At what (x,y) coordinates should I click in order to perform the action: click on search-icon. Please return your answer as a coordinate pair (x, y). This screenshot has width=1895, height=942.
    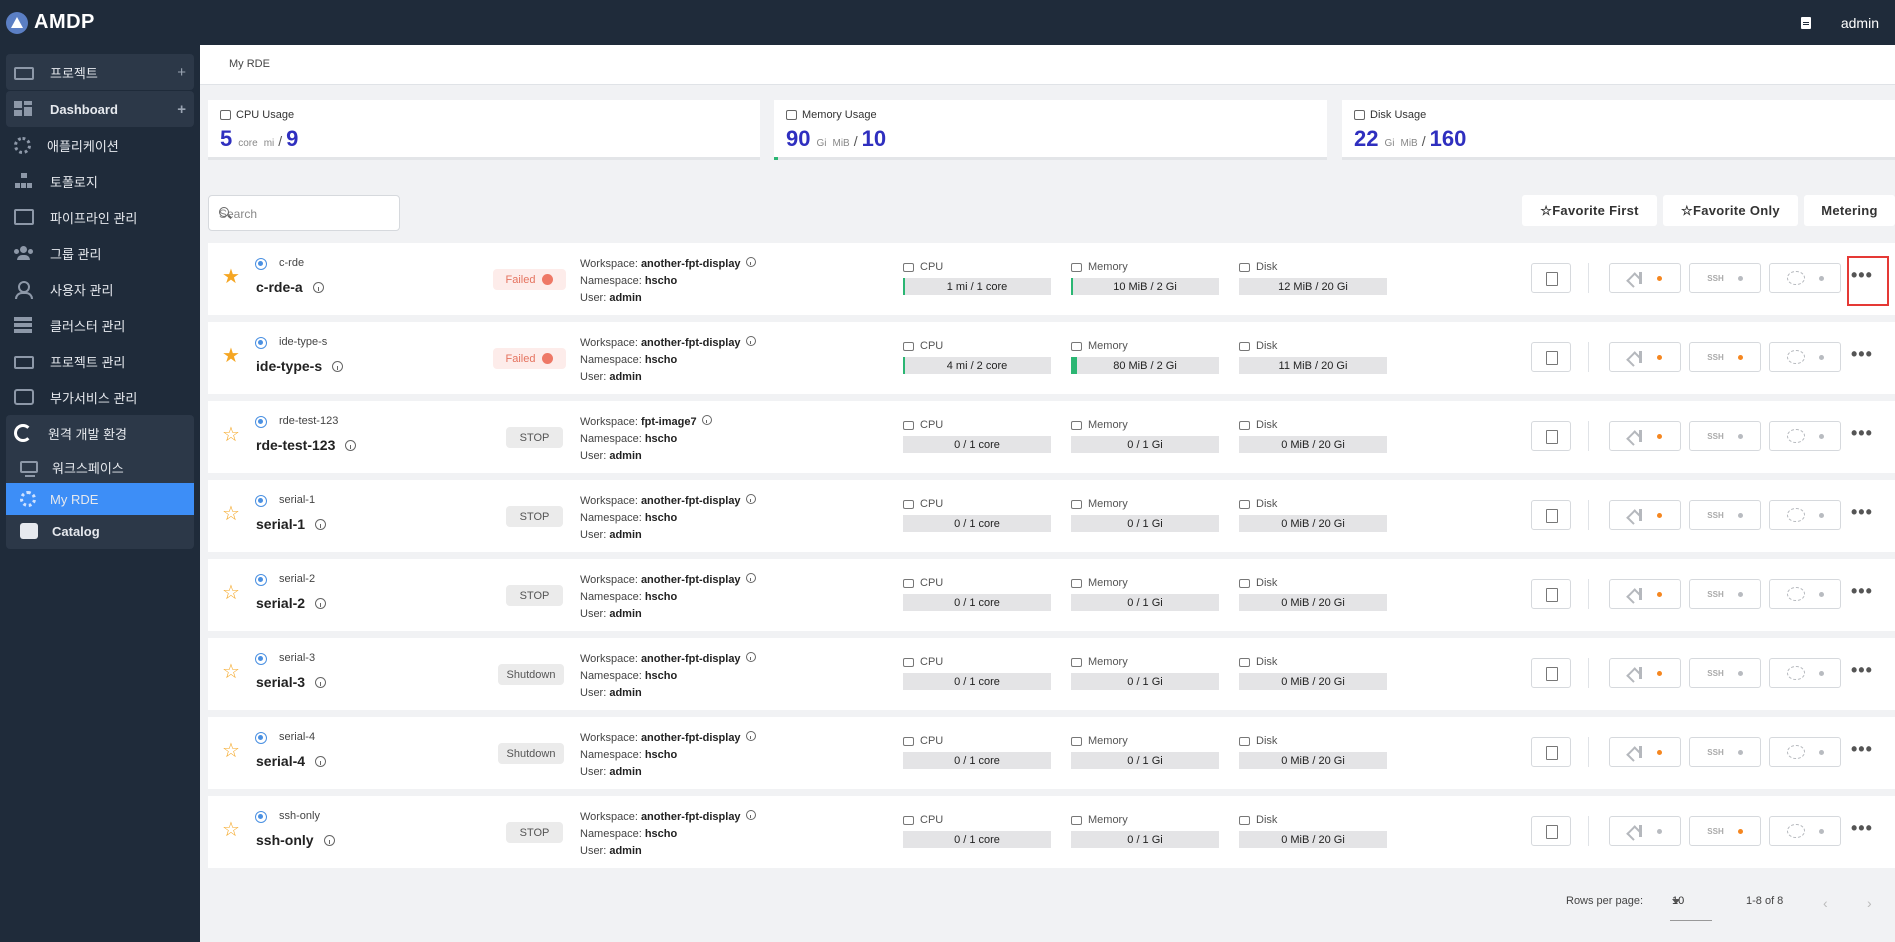
    Looking at the image, I should click on (224, 212).